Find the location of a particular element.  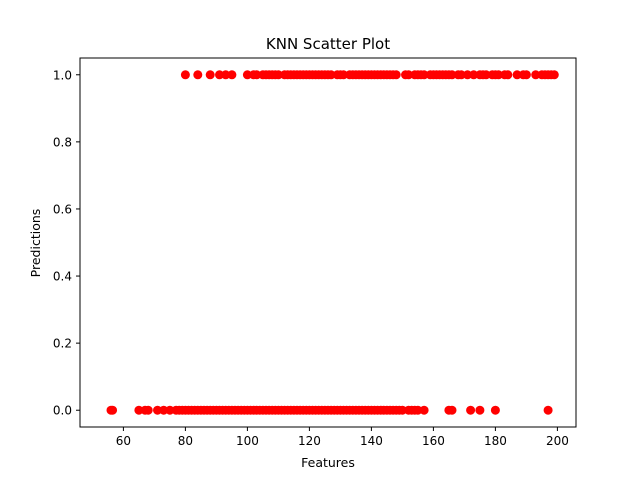

y-tick-label: 0.6 is located at coordinates (62, 209).